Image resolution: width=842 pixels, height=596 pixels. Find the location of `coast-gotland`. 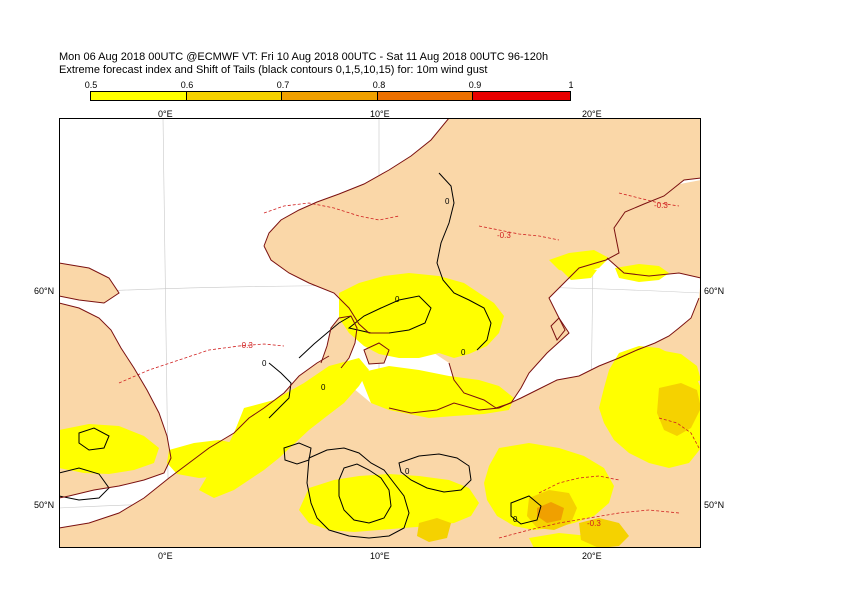

coast-gotland is located at coordinates (558, 329).